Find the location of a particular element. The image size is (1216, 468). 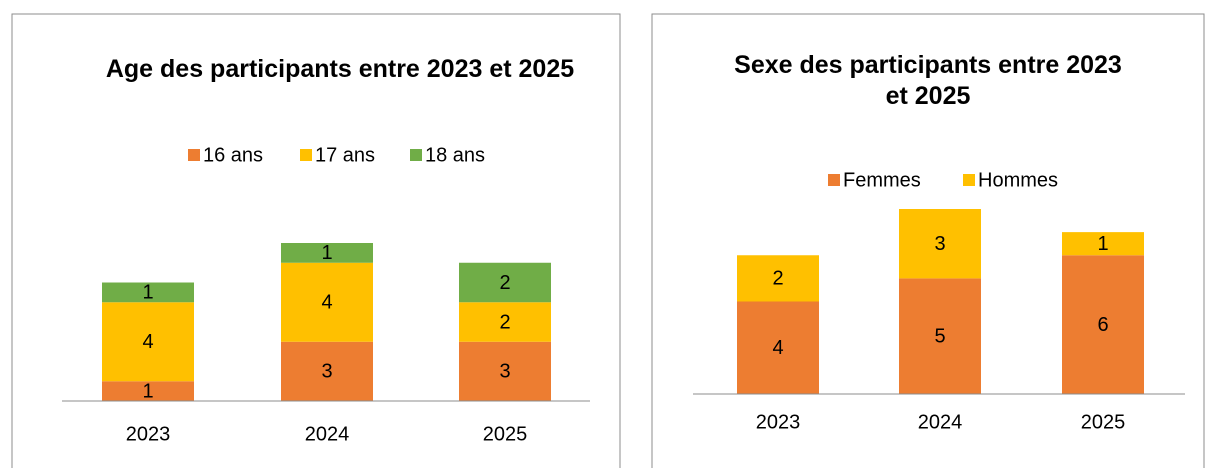

chart-title: Age des participants entre 2023 et 2025 is located at coordinates (340, 69).